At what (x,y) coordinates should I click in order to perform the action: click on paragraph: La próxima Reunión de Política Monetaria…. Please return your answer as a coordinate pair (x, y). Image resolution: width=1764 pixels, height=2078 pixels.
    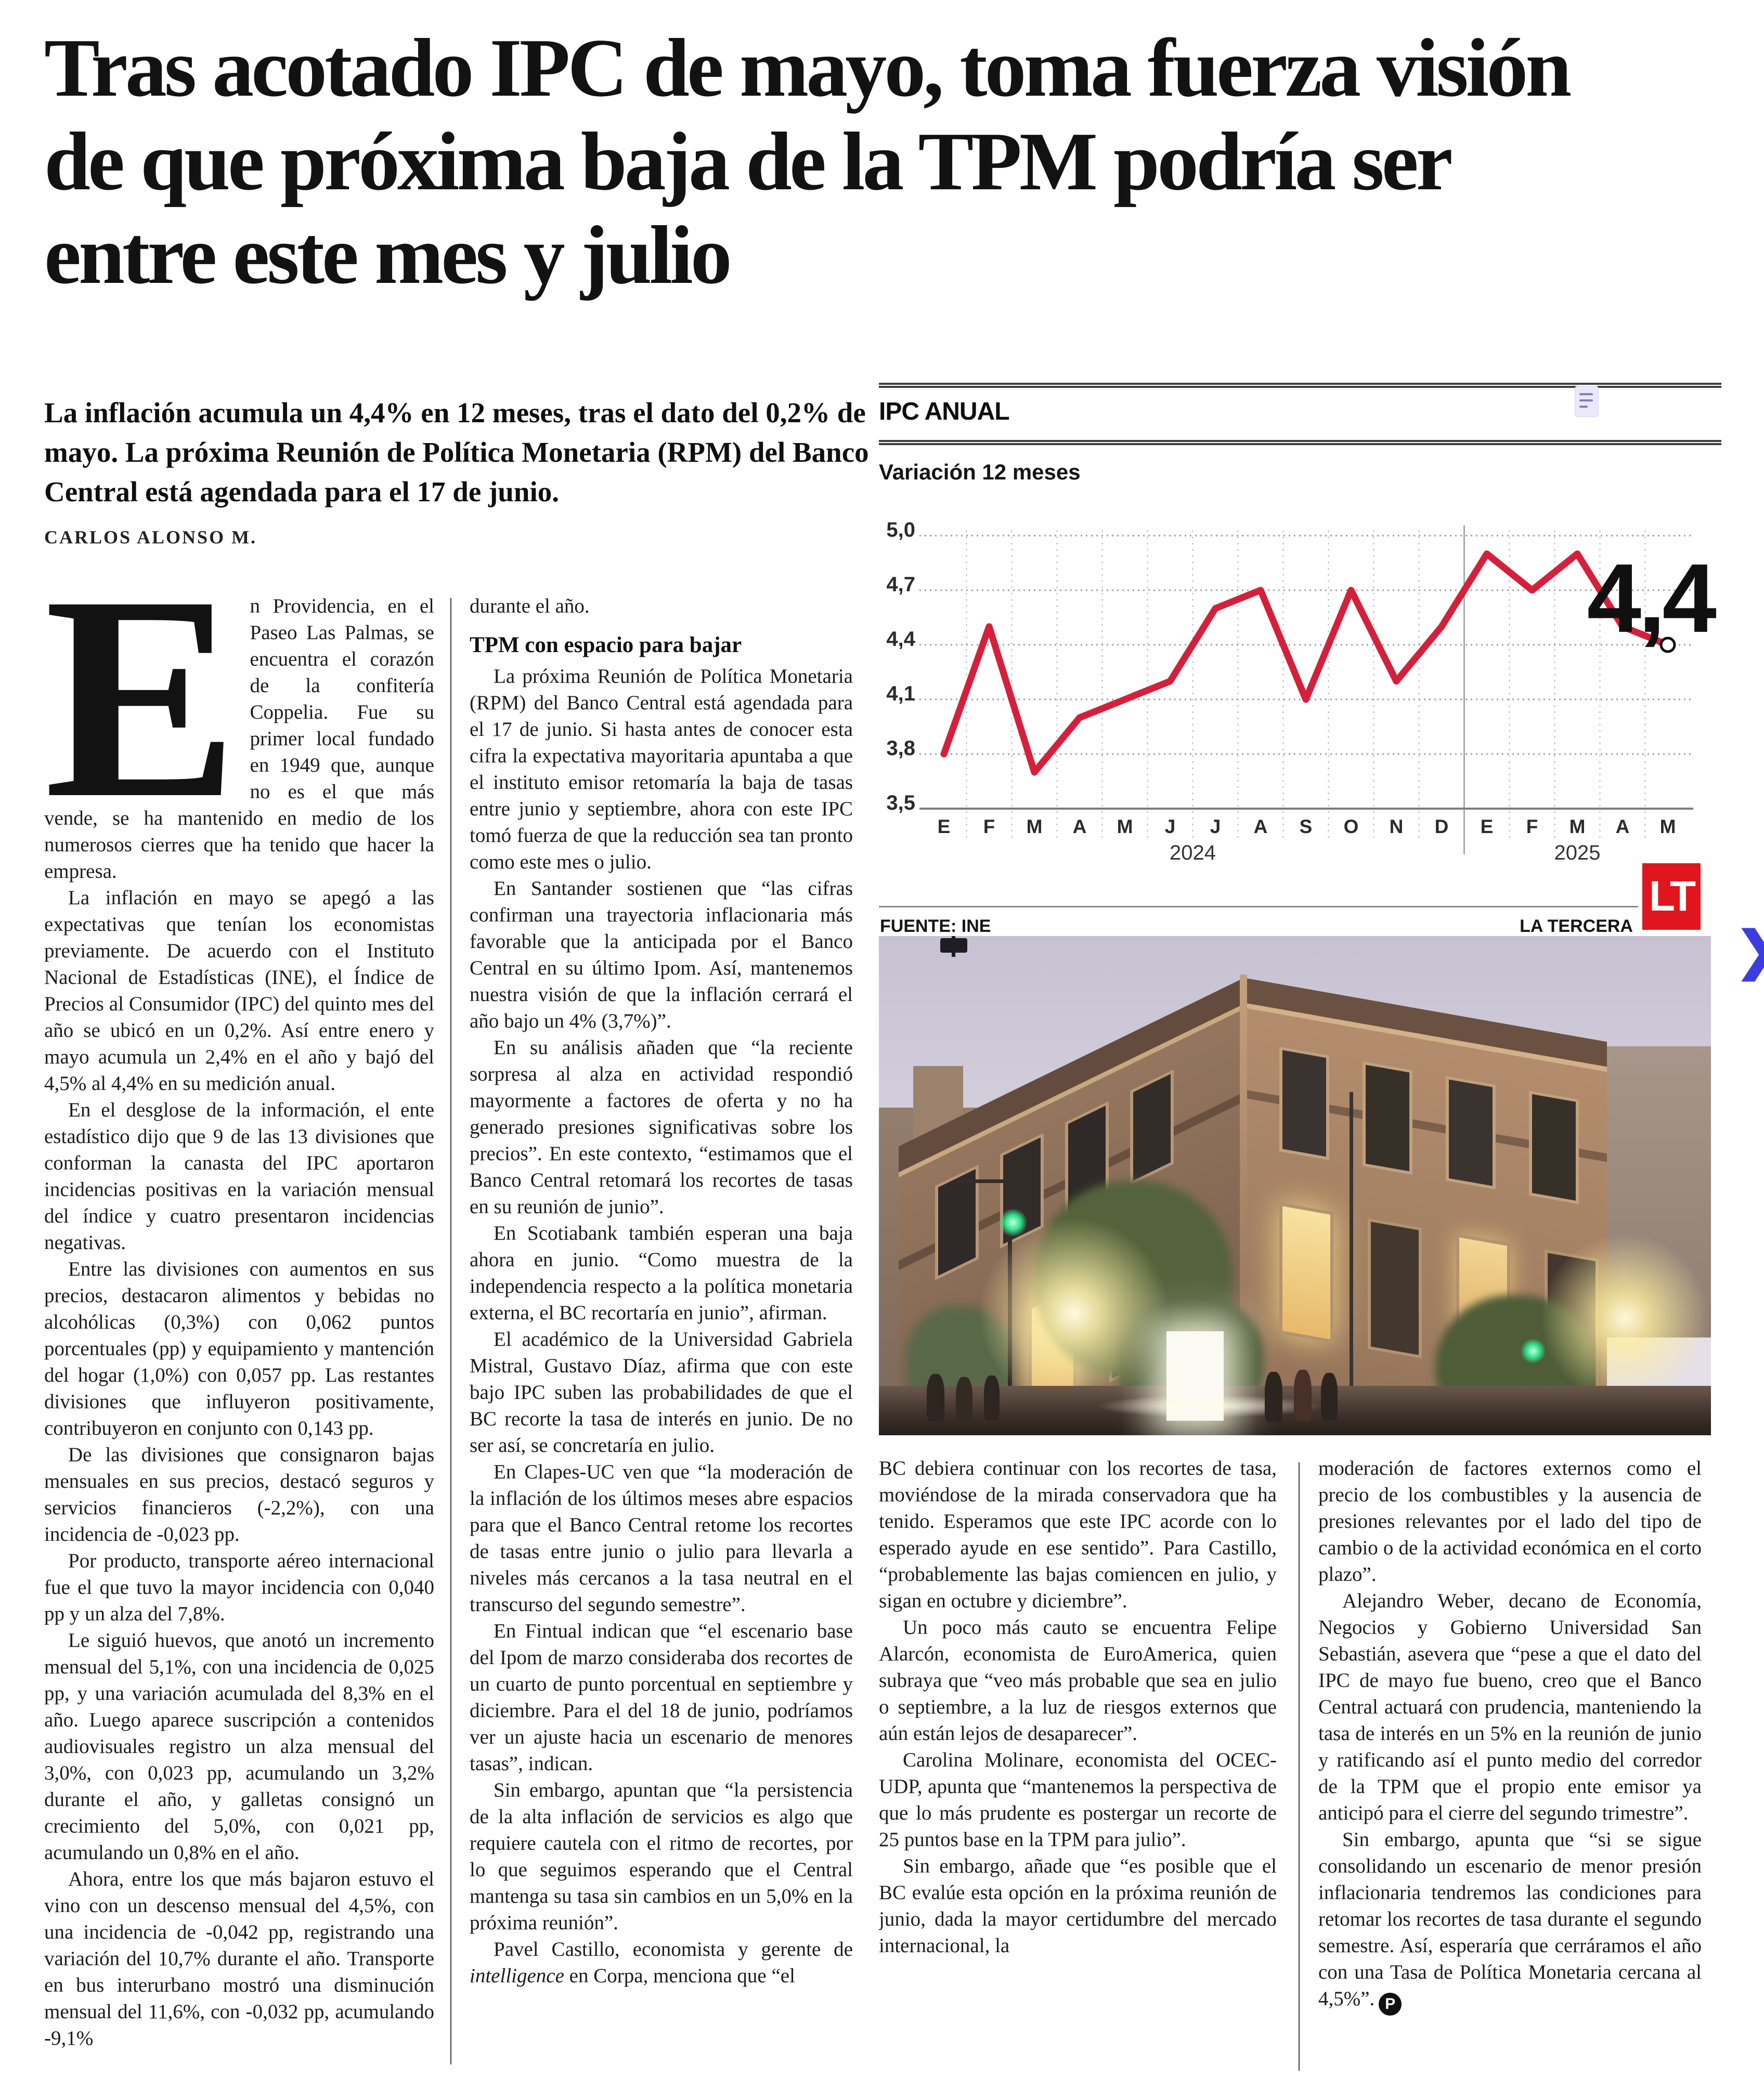
    Looking at the image, I should click on (661, 769).